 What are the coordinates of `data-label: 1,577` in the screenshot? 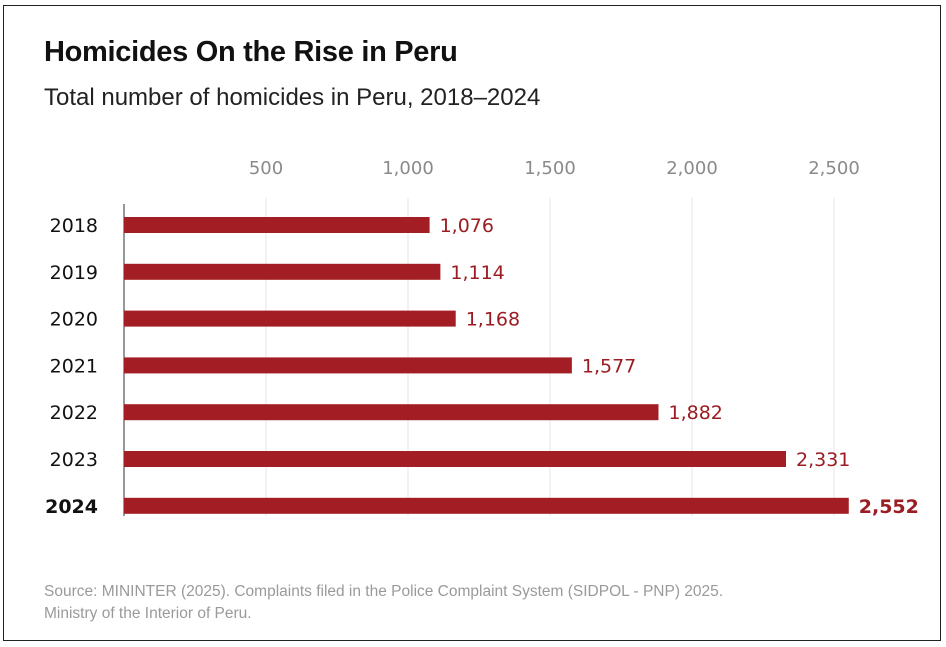 It's located at (609, 366).